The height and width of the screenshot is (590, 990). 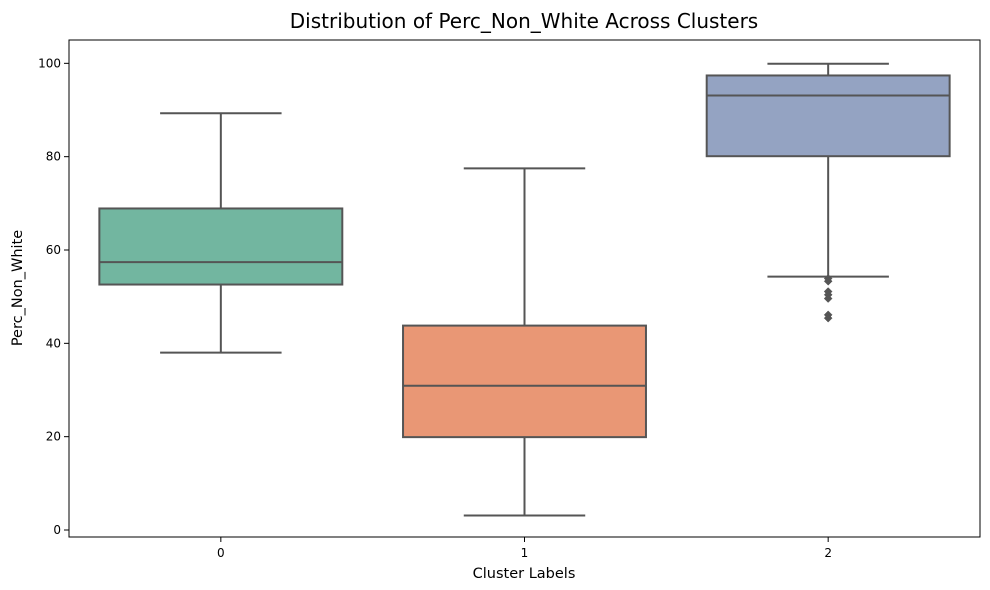 I want to click on x-axis: 0 1 2, so click(x=524, y=548).